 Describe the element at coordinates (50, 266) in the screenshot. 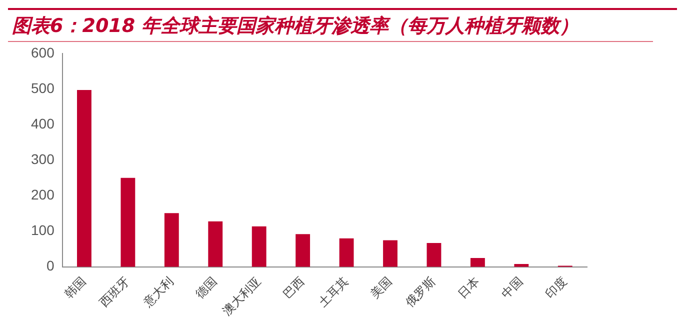

I see `y-tick-label: 0` at that location.